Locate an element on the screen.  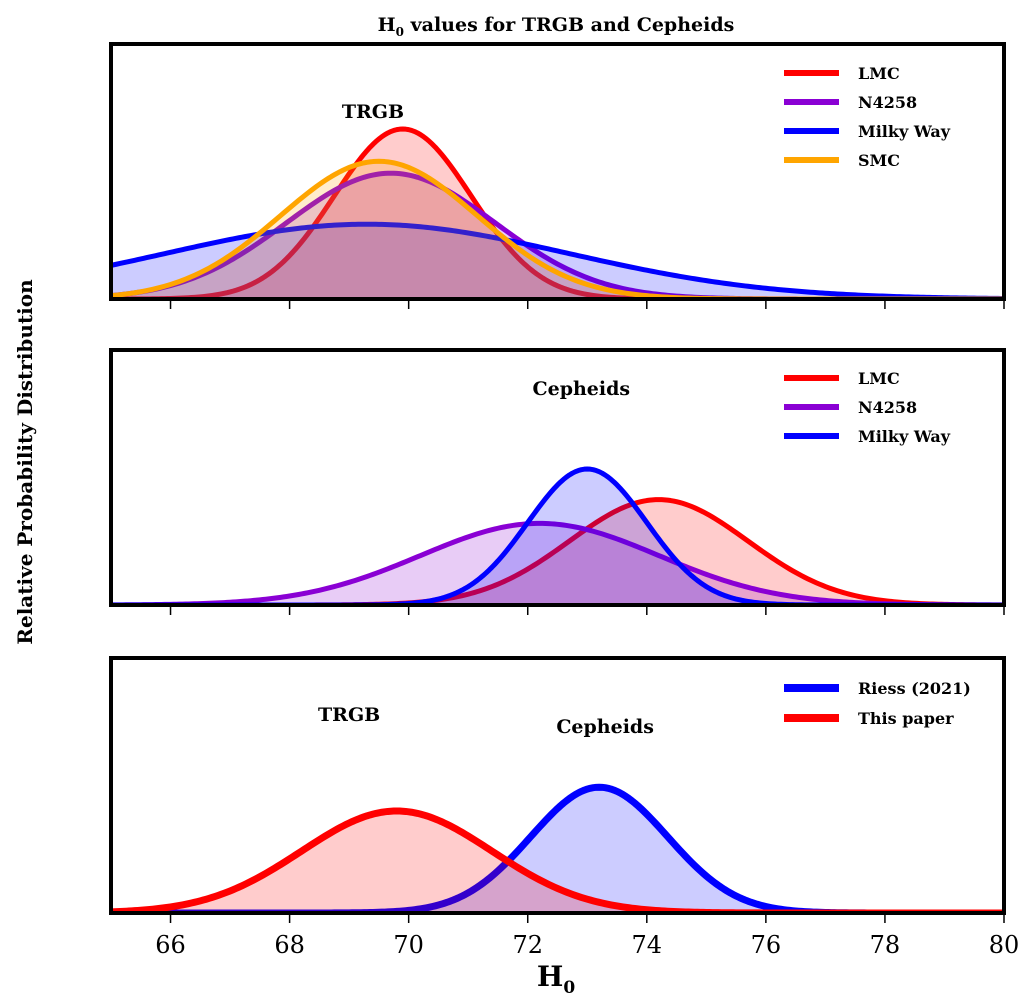
x-tick-label: 70 is located at coordinates (408, 945).